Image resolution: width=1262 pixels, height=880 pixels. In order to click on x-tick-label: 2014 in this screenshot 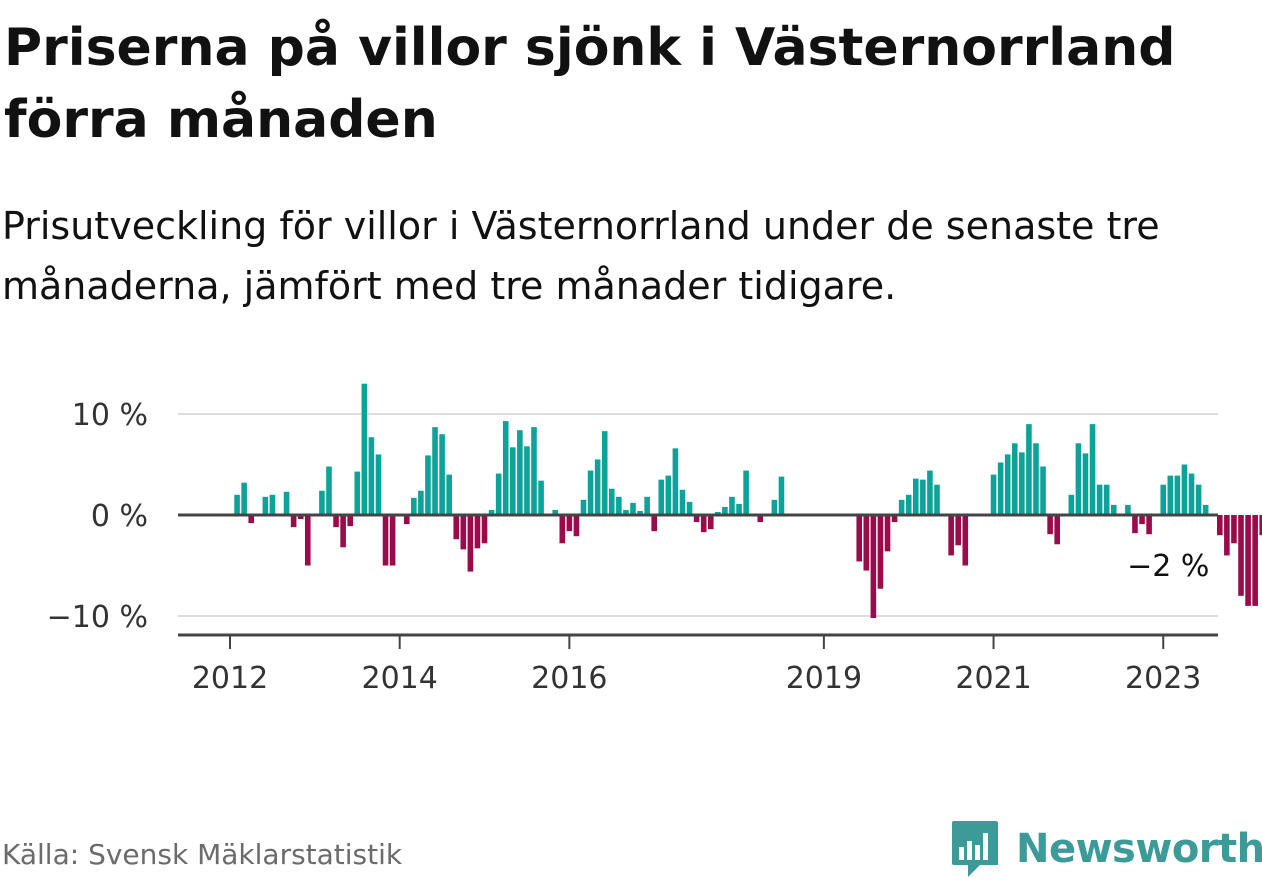, I will do `click(400, 678)`.